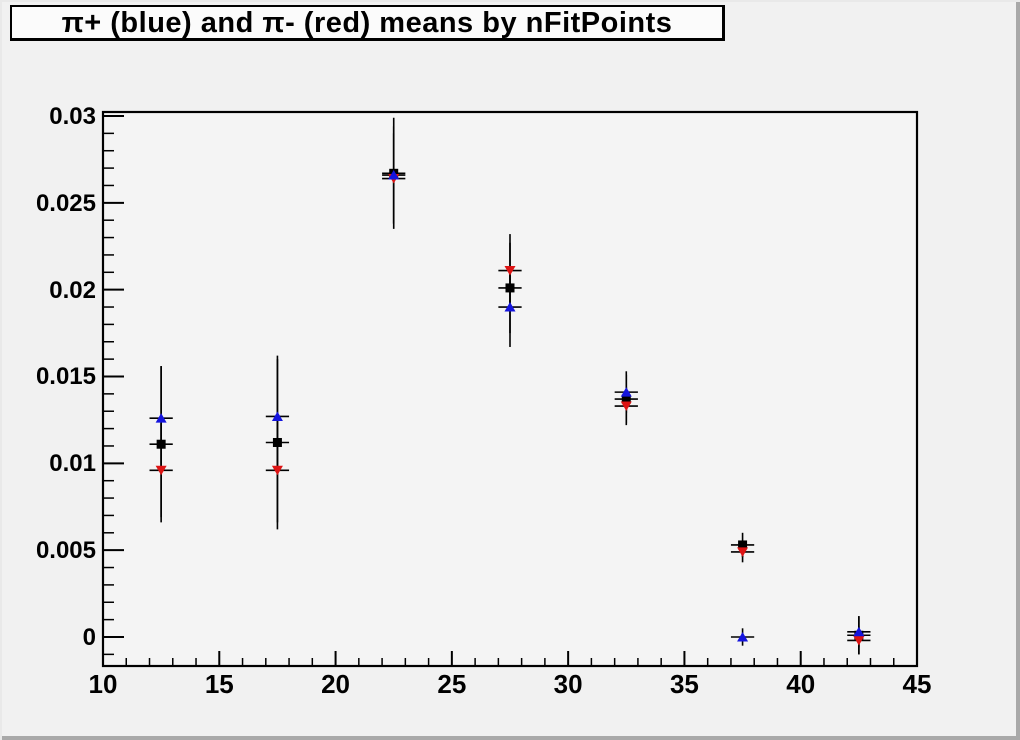 The width and height of the screenshot is (1020, 740). I want to click on y-tick-label: 0.01, so click(72, 464).